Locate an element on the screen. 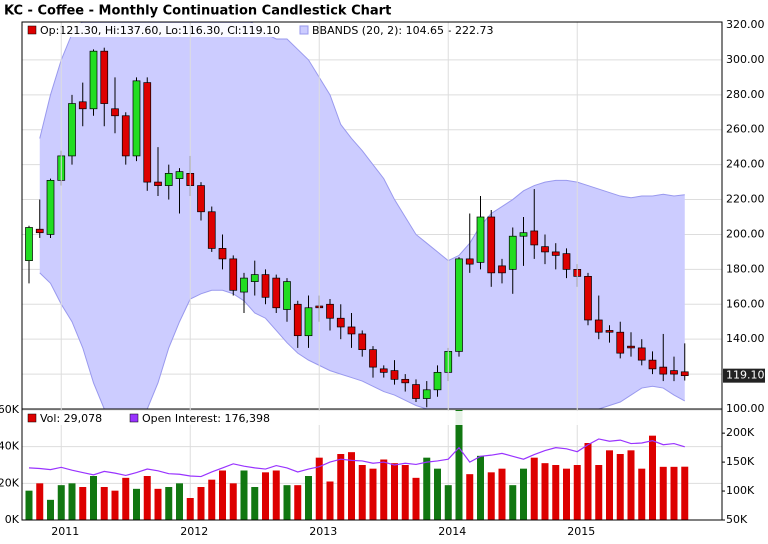  y-tick-label: 0K is located at coordinates (12, 519).